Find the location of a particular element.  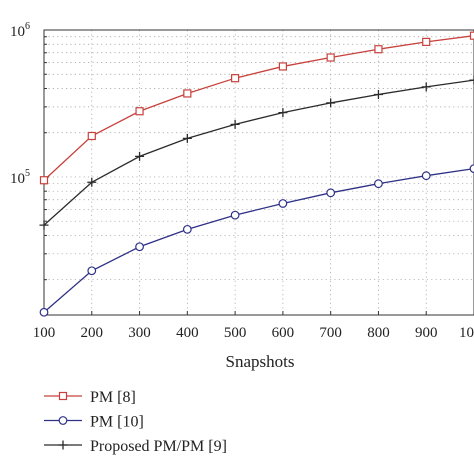

legend-item: PM [10] is located at coordinates (94, 422).